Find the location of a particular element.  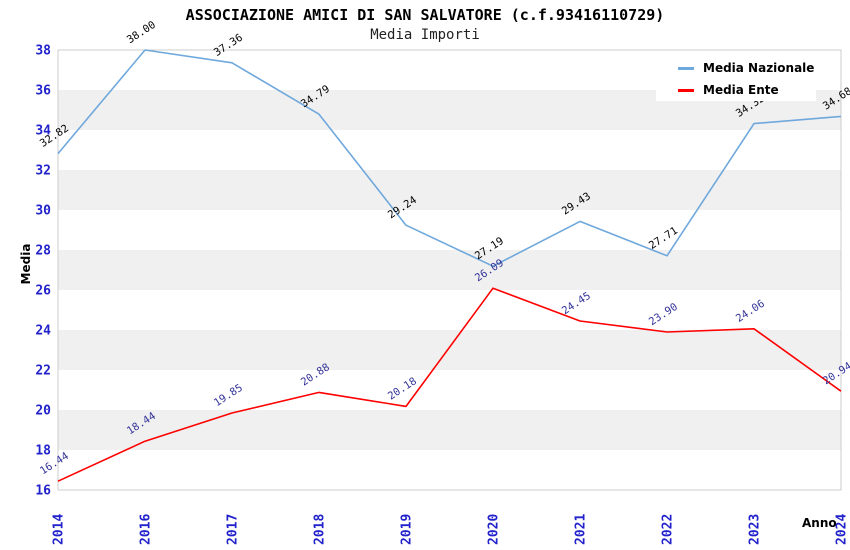

x-tick-label: 2024 is located at coordinates (842, 529).